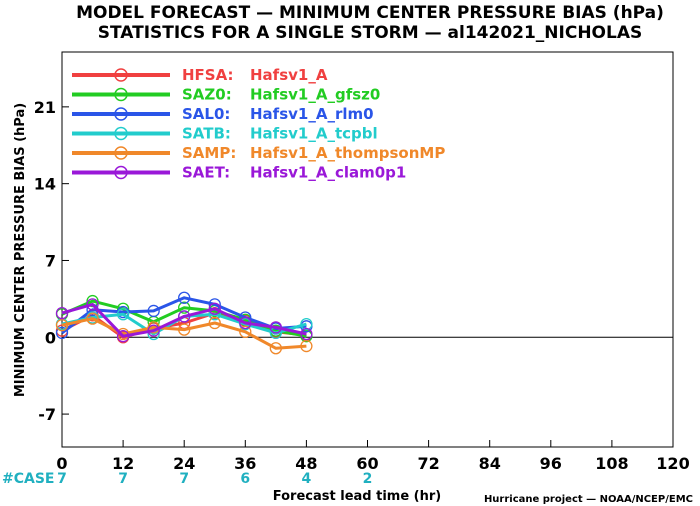 The width and height of the screenshot is (700, 506). I want to click on legend-marker-sal0, so click(121, 114).